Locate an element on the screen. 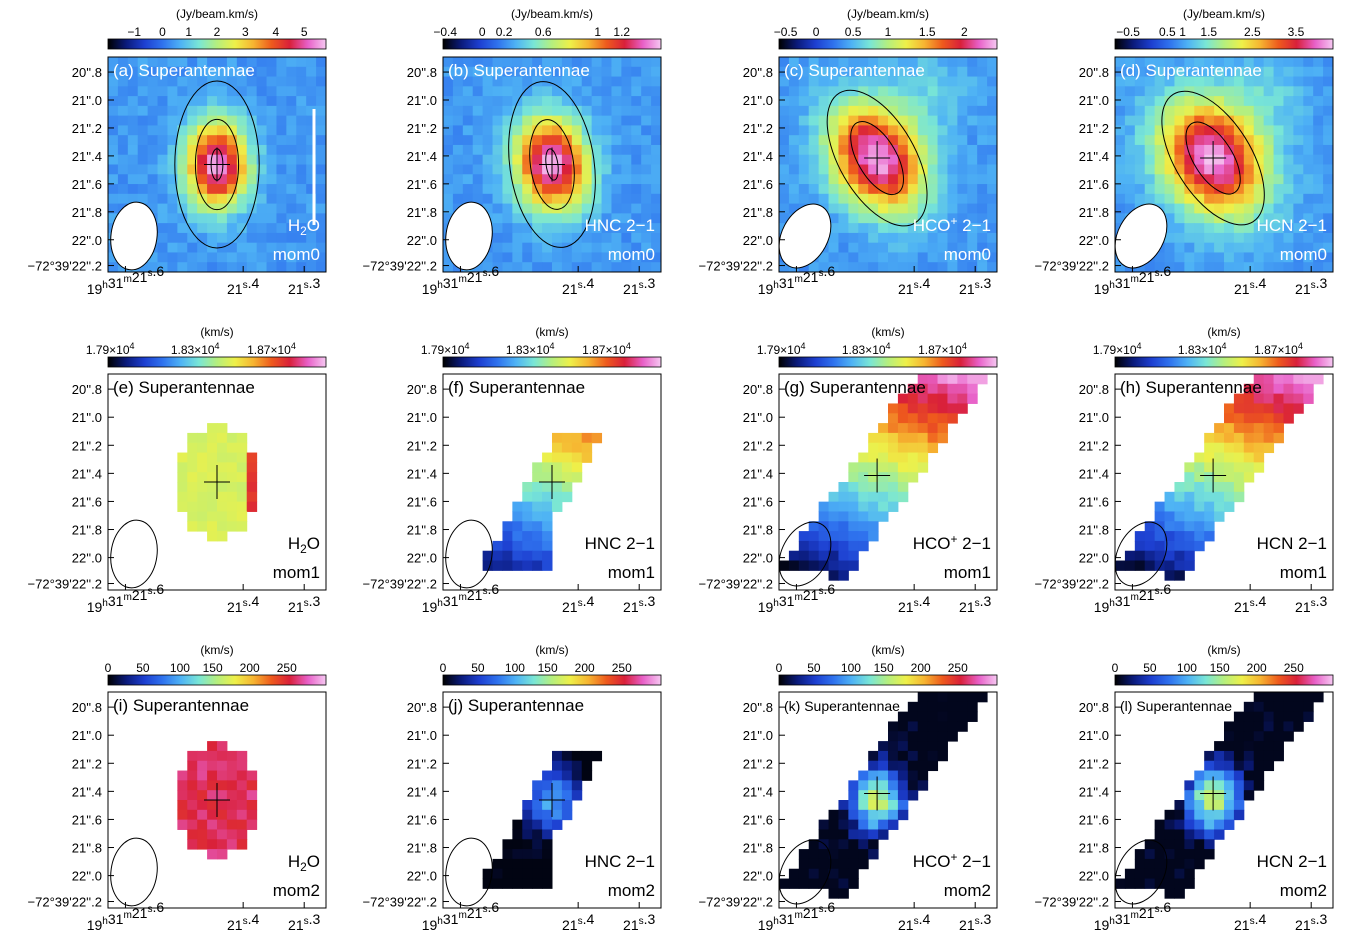 The image size is (1355, 942). colorbar: (Jy/beam.km/s) −0.4 0 0.2 0.6 1 1.2 is located at coordinates (547, 28).